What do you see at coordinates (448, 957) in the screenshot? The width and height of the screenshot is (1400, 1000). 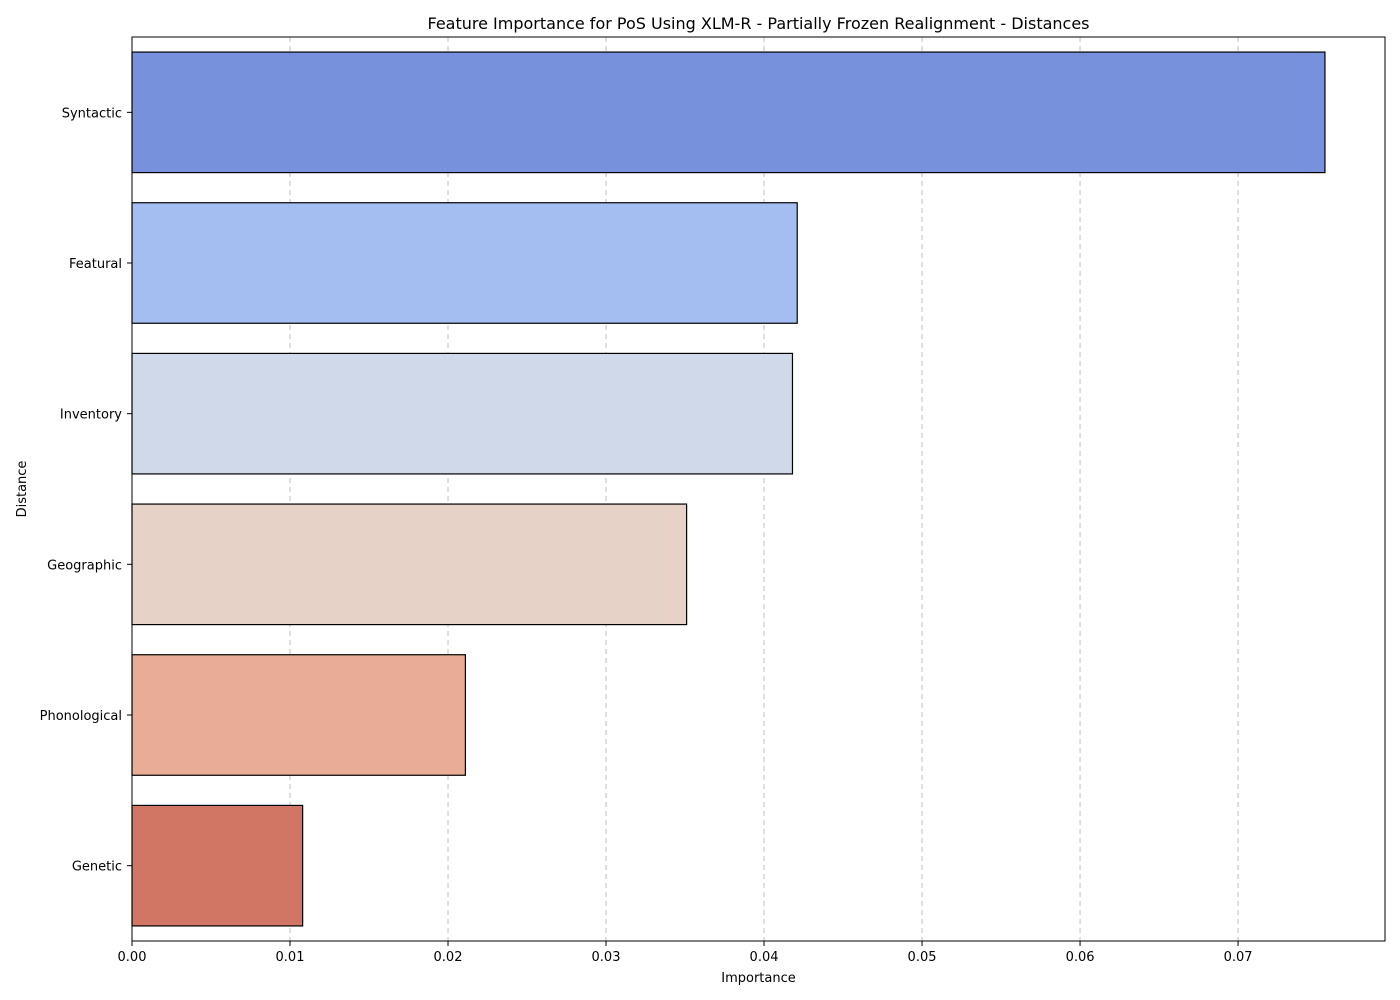 I see `x-tick-label: 0.02` at bounding box center [448, 957].